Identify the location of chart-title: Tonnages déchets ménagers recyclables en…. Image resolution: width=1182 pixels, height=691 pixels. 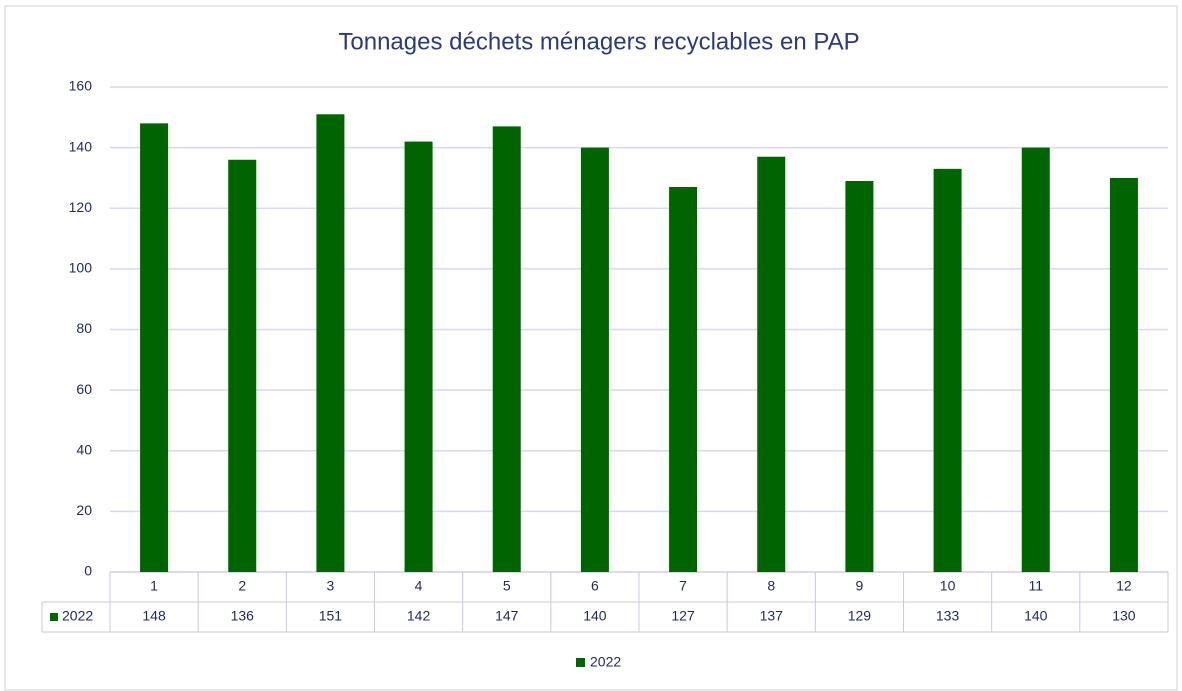
(598, 41).